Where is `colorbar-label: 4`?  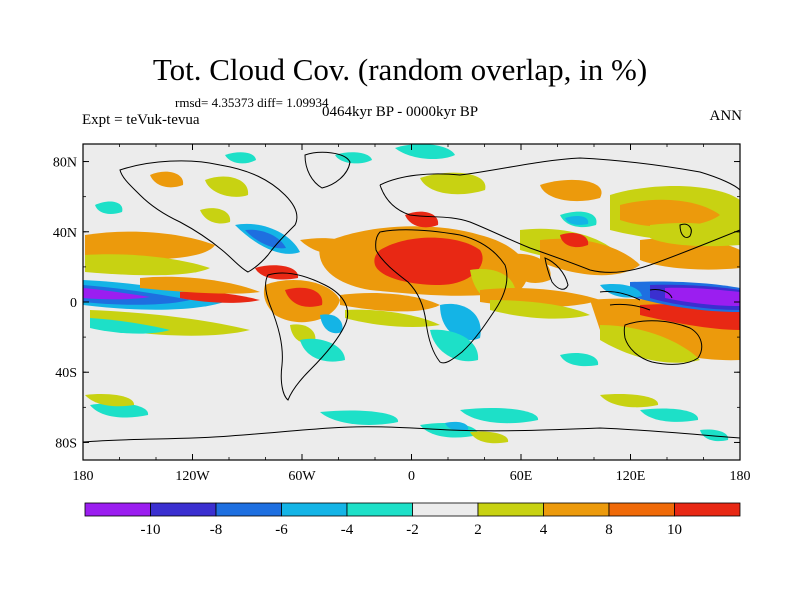 colorbar-label: 4 is located at coordinates (544, 530).